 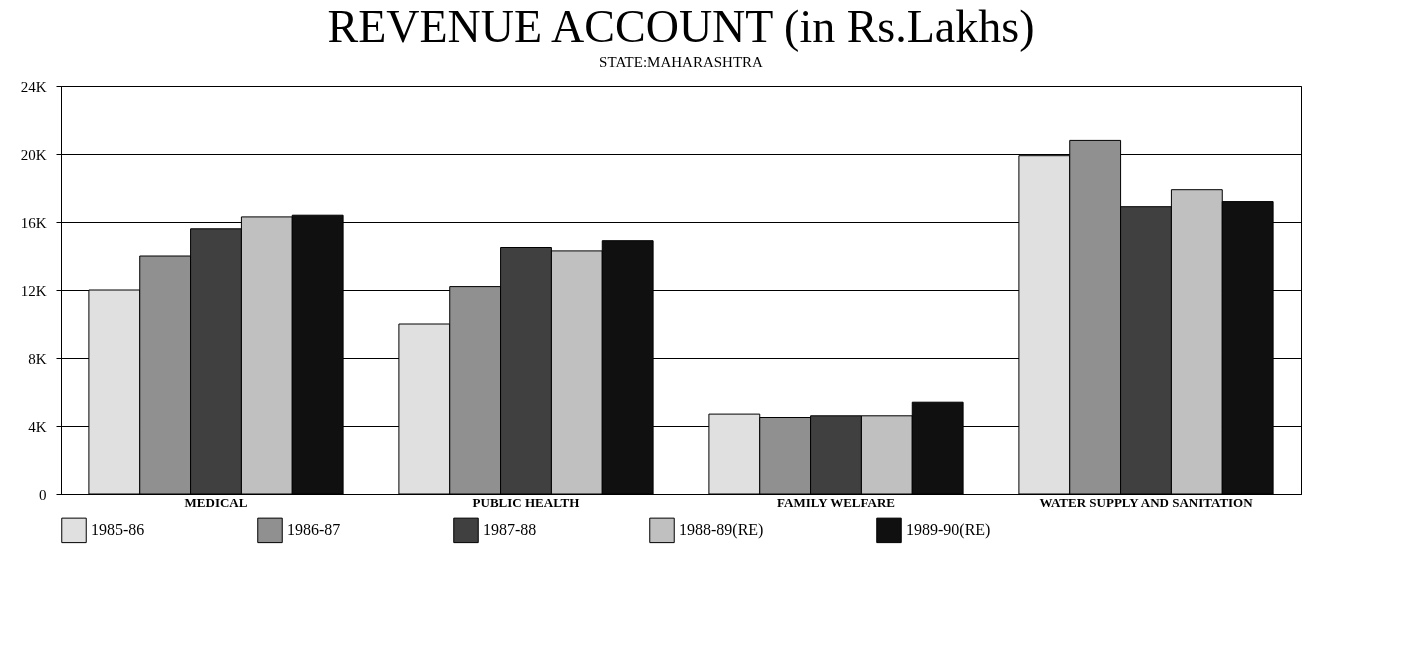 I want to click on legend-label: 1987-88, so click(x=510, y=530).